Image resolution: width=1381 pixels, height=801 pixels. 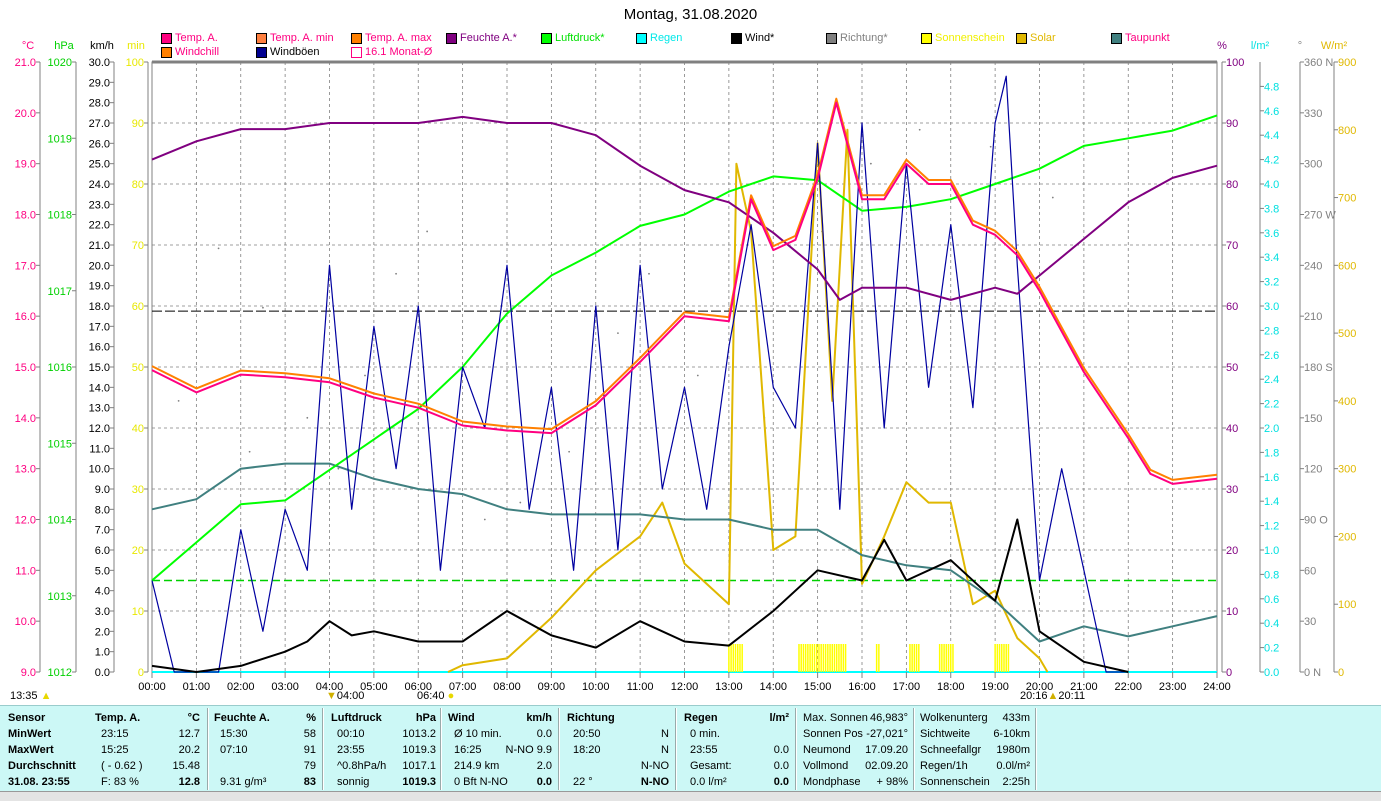 What do you see at coordinates (666, 38) in the screenshot?
I see `legend-label: Regen` at bounding box center [666, 38].